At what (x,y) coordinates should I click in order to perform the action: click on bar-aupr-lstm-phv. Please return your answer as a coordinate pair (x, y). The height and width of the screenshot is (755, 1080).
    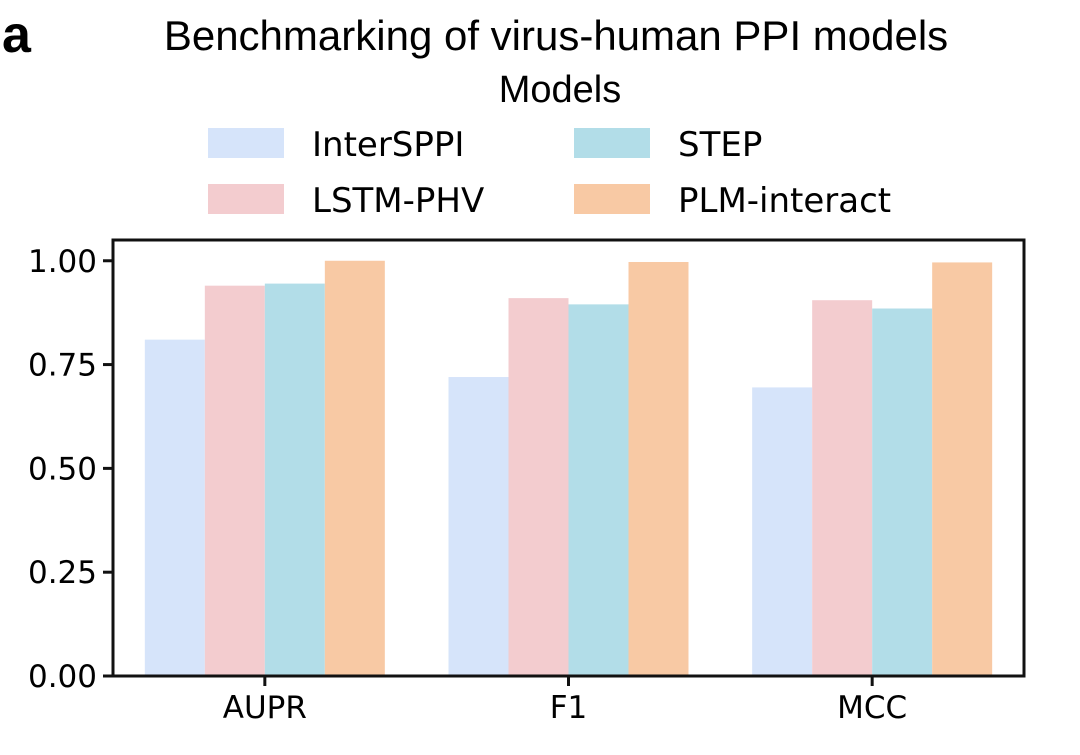
    Looking at the image, I should click on (234, 480).